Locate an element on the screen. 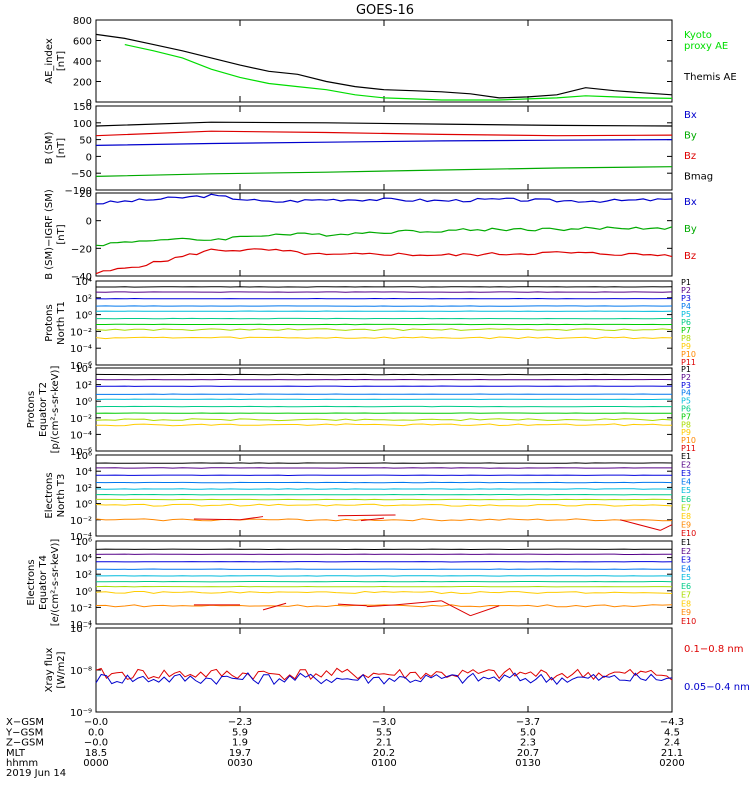 This screenshot has width=750, height=800. y-tick-label: 0 is located at coordinates (89, 157).